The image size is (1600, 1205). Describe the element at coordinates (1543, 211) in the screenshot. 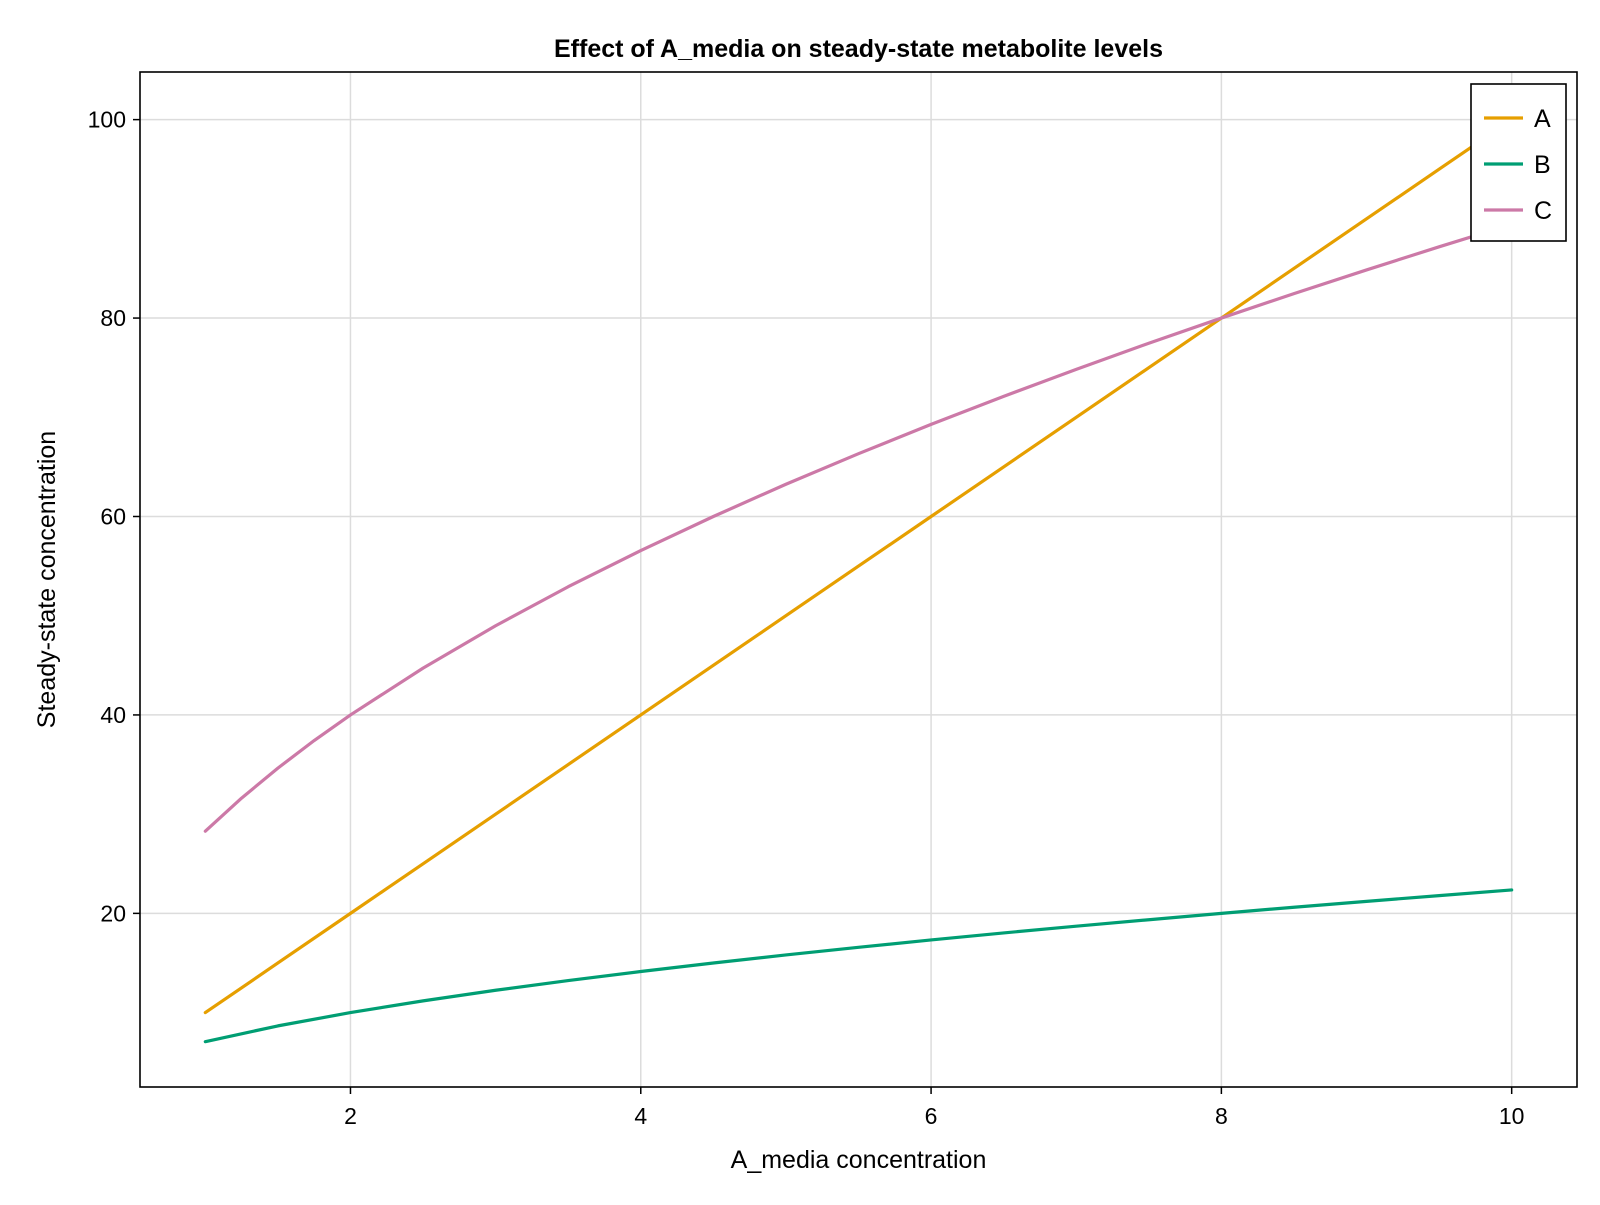

I see `legend-label-c: C` at that location.